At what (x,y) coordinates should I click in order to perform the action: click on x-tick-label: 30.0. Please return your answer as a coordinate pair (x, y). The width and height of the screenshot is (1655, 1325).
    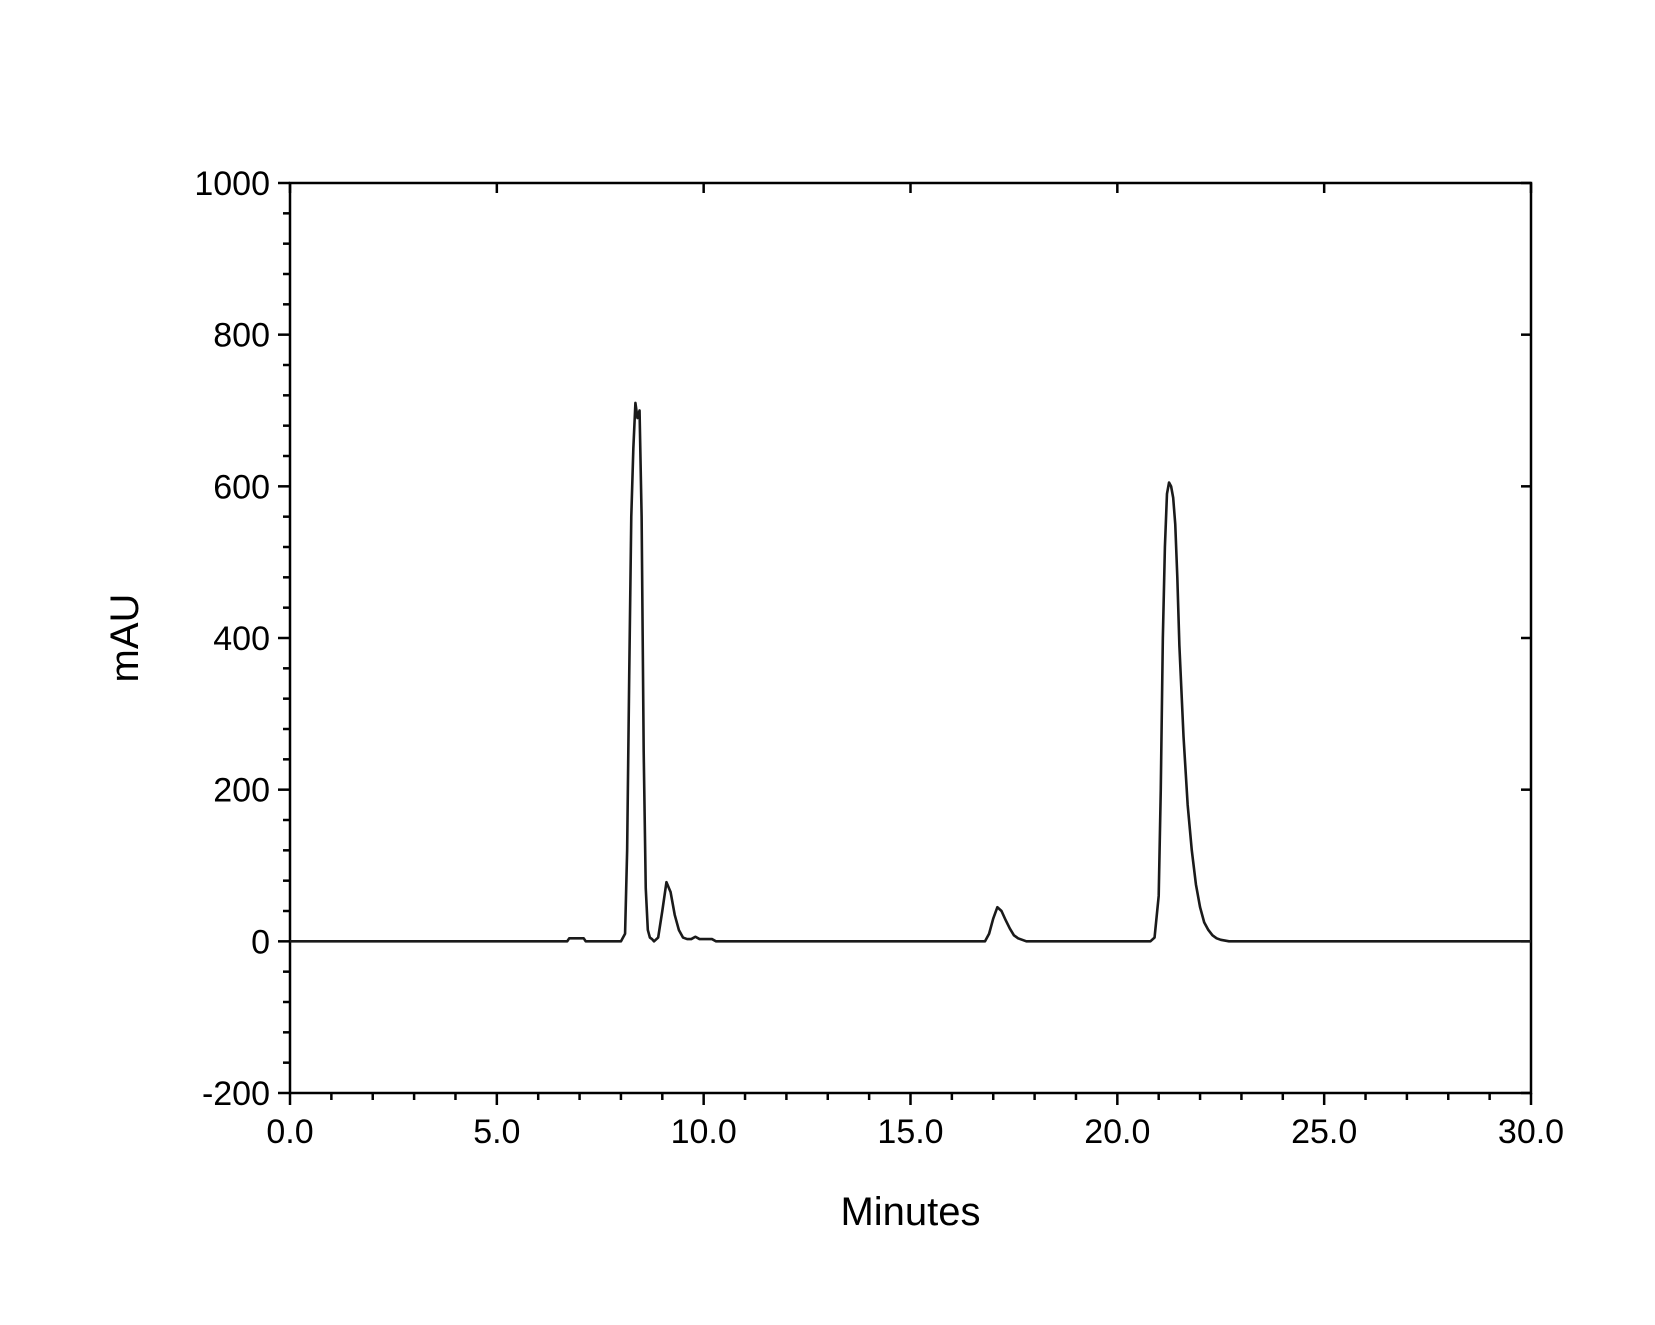
    Looking at the image, I should click on (1531, 1132).